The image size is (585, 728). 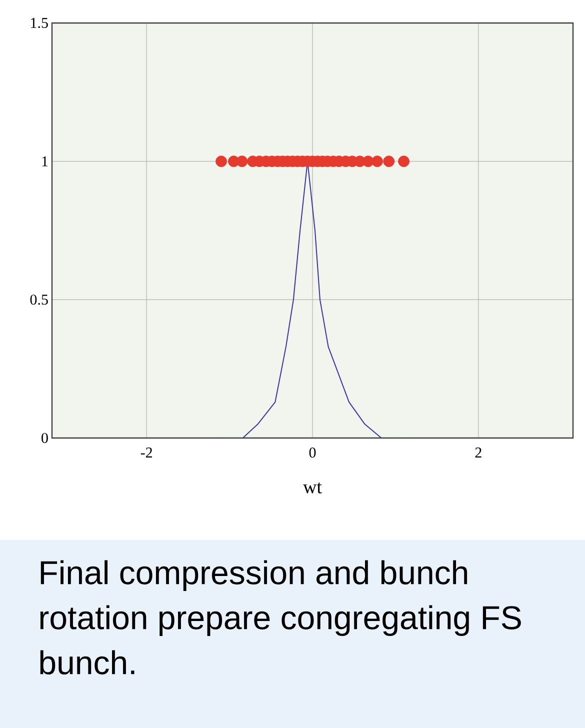 What do you see at coordinates (39, 23) in the screenshot?
I see `y-tick-label: 1.5` at bounding box center [39, 23].